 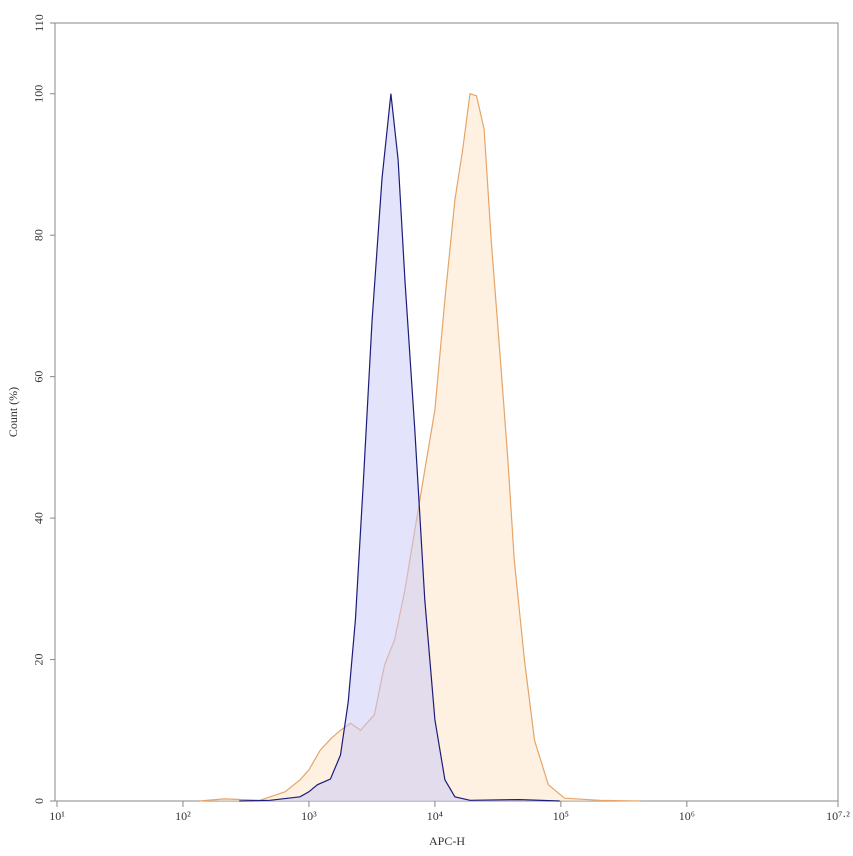 What do you see at coordinates (39, 94) in the screenshot?
I see `y-tick-label: 100` at bounding box center [39, 94].